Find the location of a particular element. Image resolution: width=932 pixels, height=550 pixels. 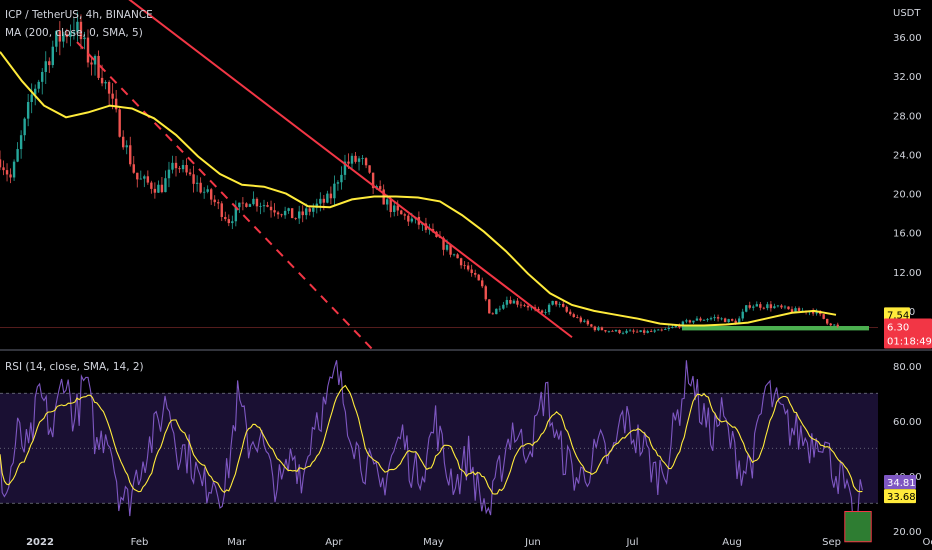

symbol-title: ICP / TetherUS, 4h, BINANCE is located at coordinates (79, 15).